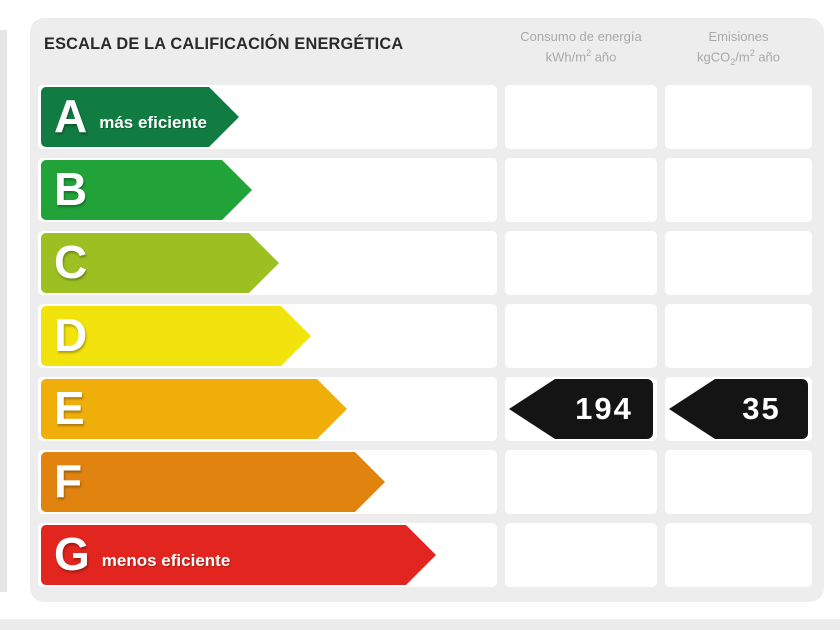 This screenshot has height=630, width=840. Describe the element at coordinates (146, 190) in the screenshot. I see `rating-arrow-B: B` at that location.